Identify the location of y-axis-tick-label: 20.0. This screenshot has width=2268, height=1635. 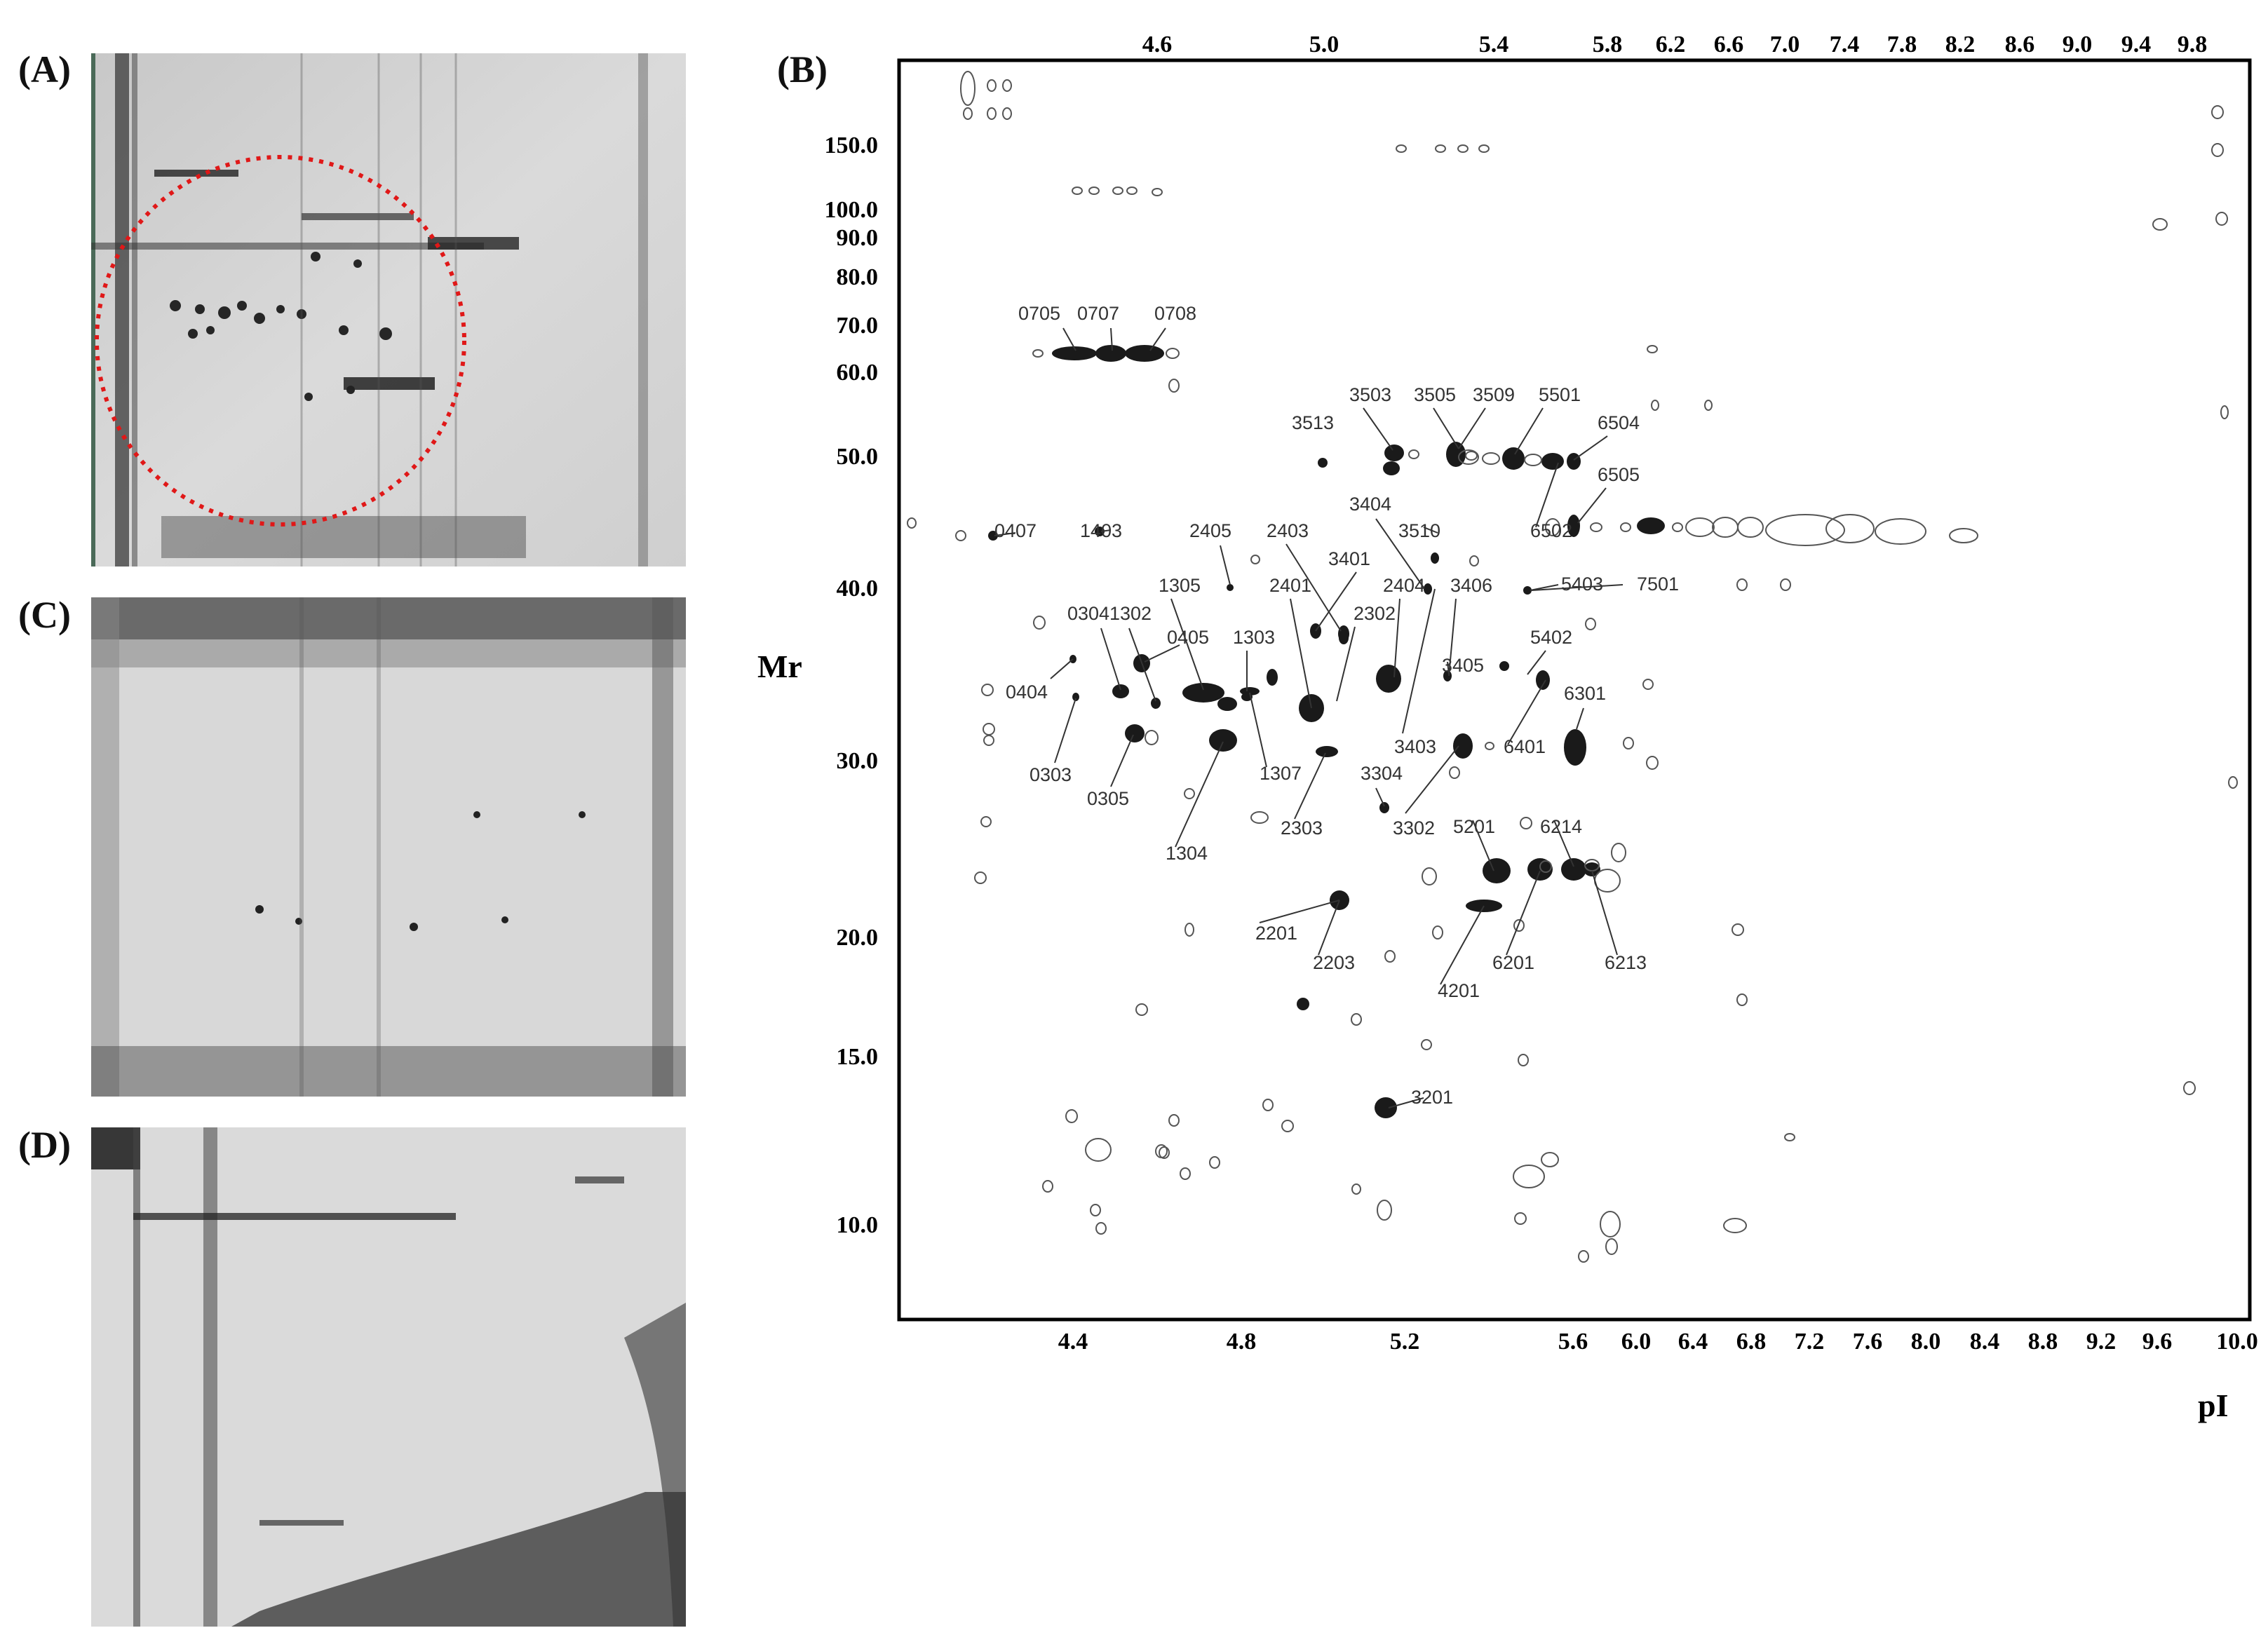
(858, 938).